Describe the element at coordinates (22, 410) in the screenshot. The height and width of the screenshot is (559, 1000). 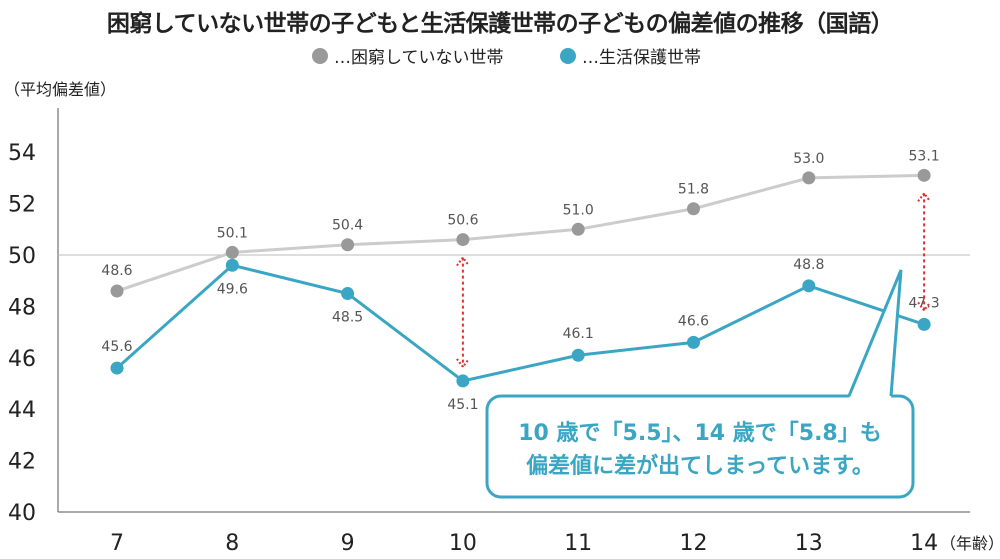
I see `y-tick-label: 44` at that location.